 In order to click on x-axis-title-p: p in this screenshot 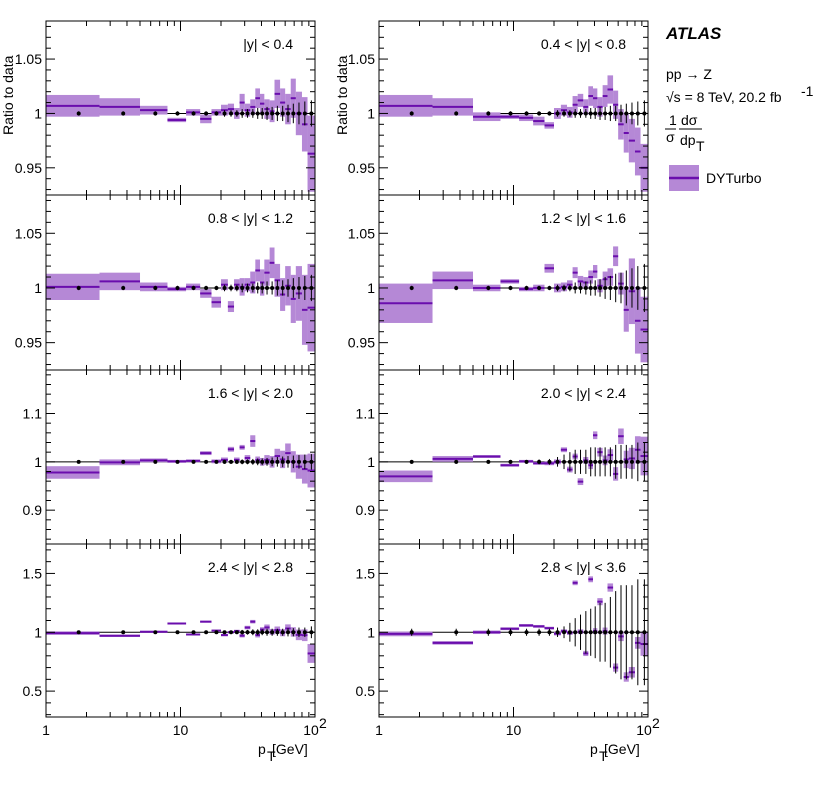, I will do `click(262, 749)`.